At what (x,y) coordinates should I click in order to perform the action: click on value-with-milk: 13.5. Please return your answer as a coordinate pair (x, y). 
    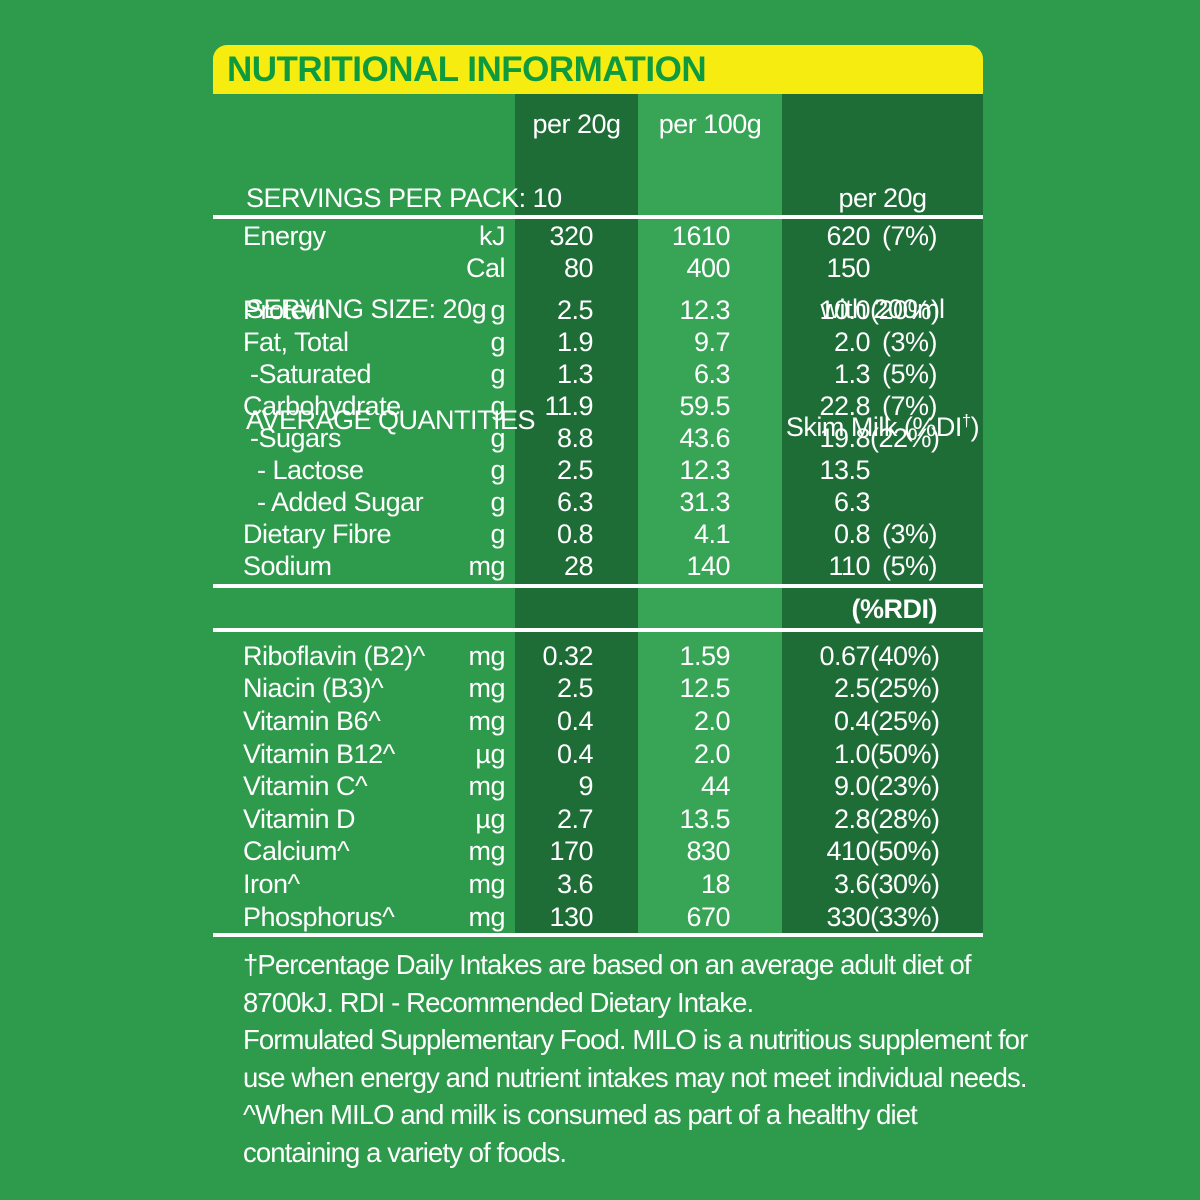
    Looking at the image, I should click on (844, 469).